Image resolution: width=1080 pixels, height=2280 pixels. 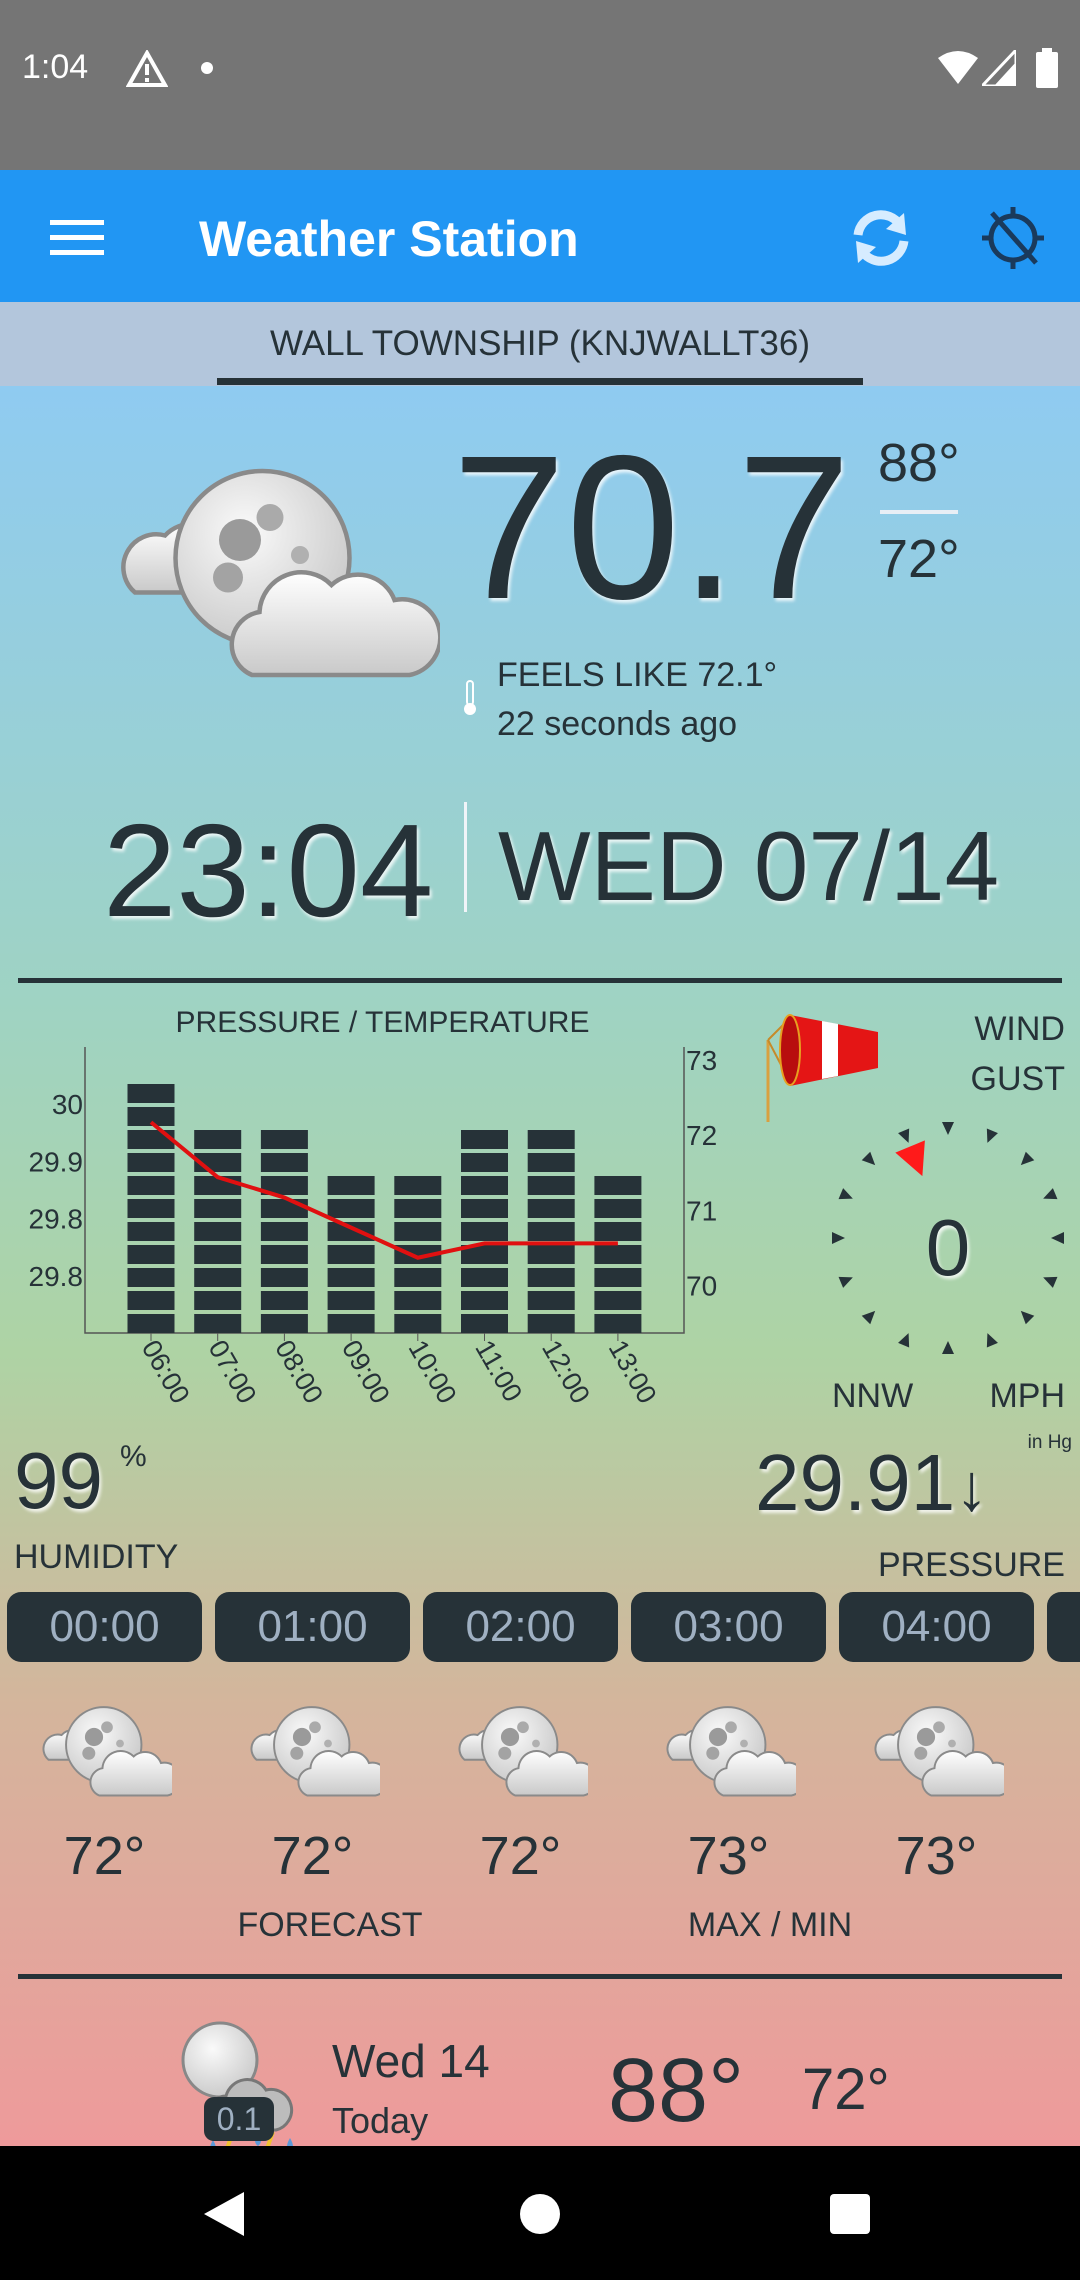 I want to click on right-tick-label: 73, so click(x=701, y=1060).